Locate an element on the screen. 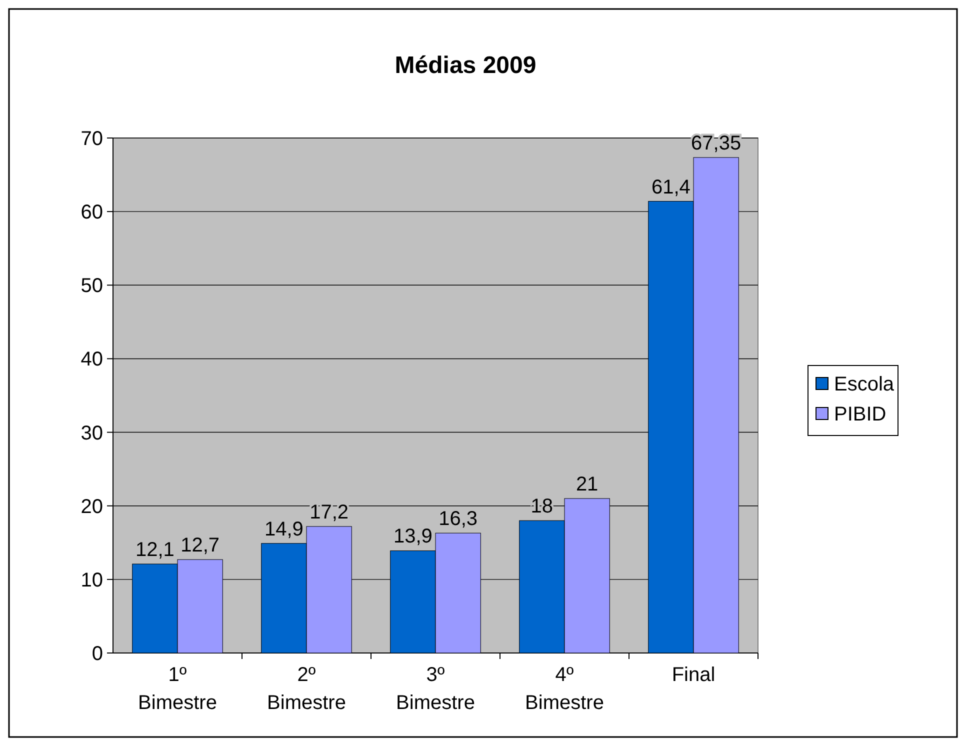 The image size is (968, 749). y-tick-label: 60 is located at coordinates (91, 213).